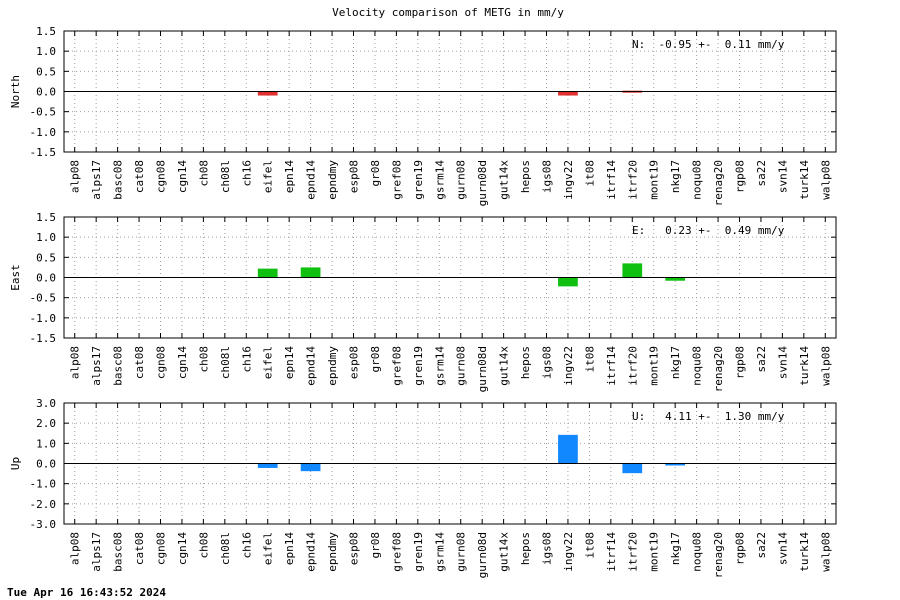 Image resolution: width=900 pixels, height=600 pixels. I want to click on x-category-label: cat08, so click(139, 548).